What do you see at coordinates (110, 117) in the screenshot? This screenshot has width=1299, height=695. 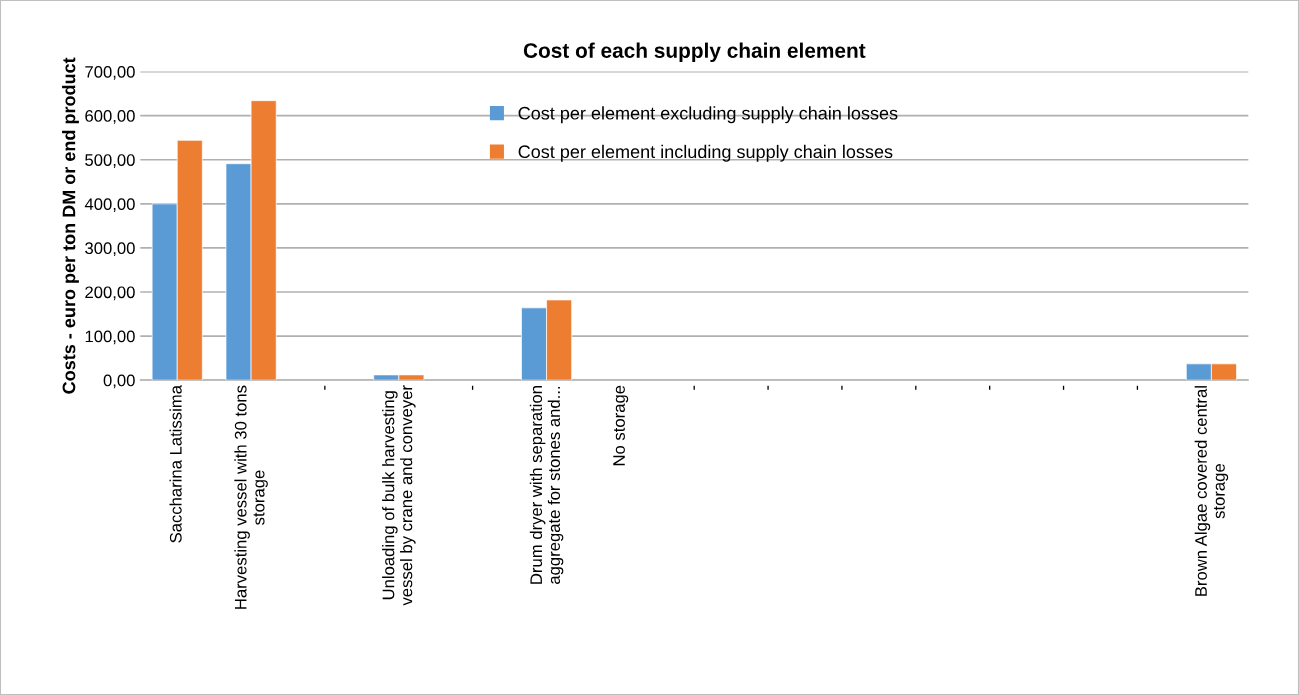 I see `y-tick-label: 600,00` at bounding box center [110, 117].